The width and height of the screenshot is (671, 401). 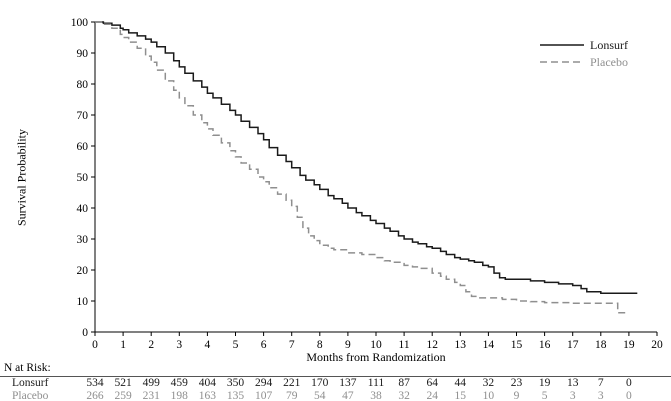 I want to click on x-tick-label: 7, so click(x=292, y=345).